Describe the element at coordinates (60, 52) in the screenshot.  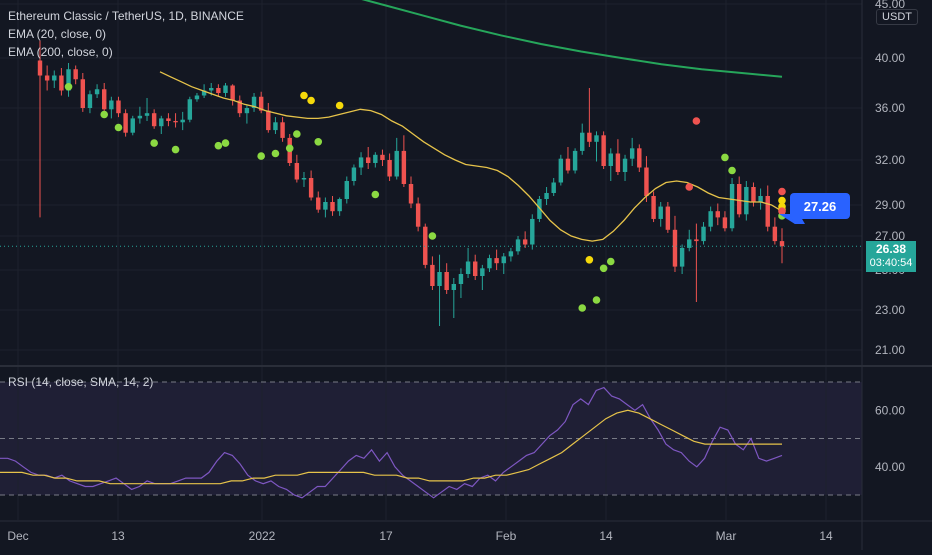
I see `ema200-legend: EMA (200, close, 0)` at that location.